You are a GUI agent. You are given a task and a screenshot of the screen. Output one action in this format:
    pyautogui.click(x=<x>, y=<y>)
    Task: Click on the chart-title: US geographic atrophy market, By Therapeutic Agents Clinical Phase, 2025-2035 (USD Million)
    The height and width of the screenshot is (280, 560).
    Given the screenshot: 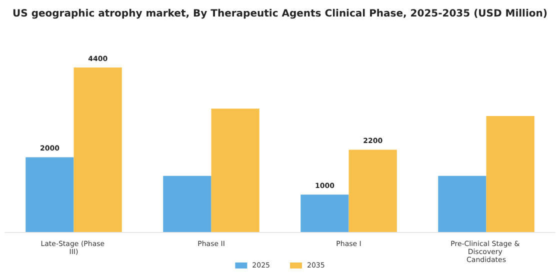 What is the action you would take?
    pyautogui.click(x=280, y=14)
    